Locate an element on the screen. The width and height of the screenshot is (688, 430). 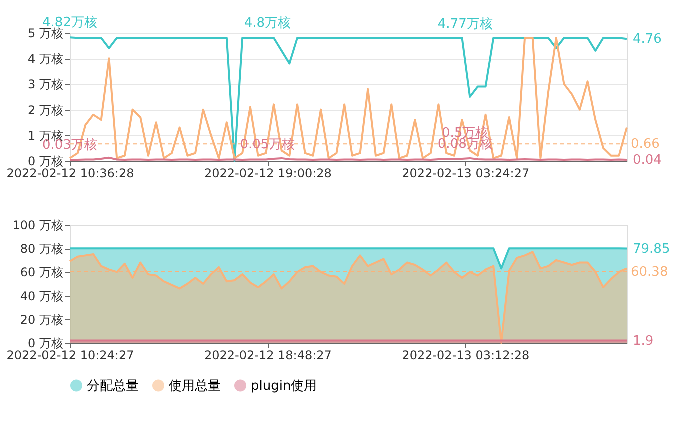
annotation: 0.04 is located at coordinates (647, 160).